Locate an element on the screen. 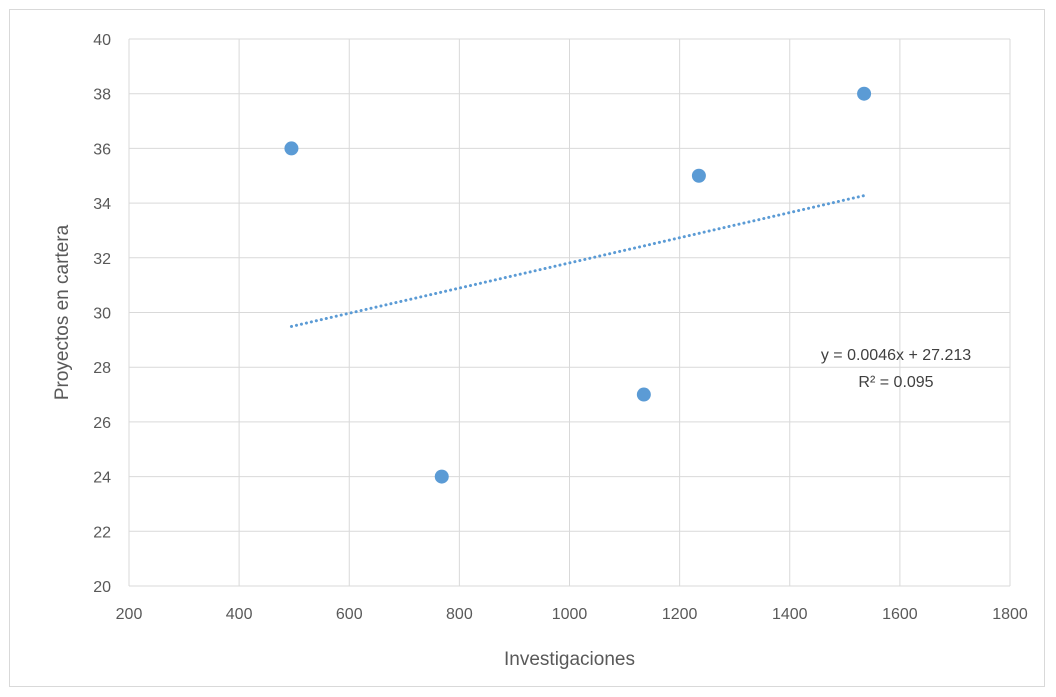  y-tick-label: 32 is located at coordinates (102, 259).